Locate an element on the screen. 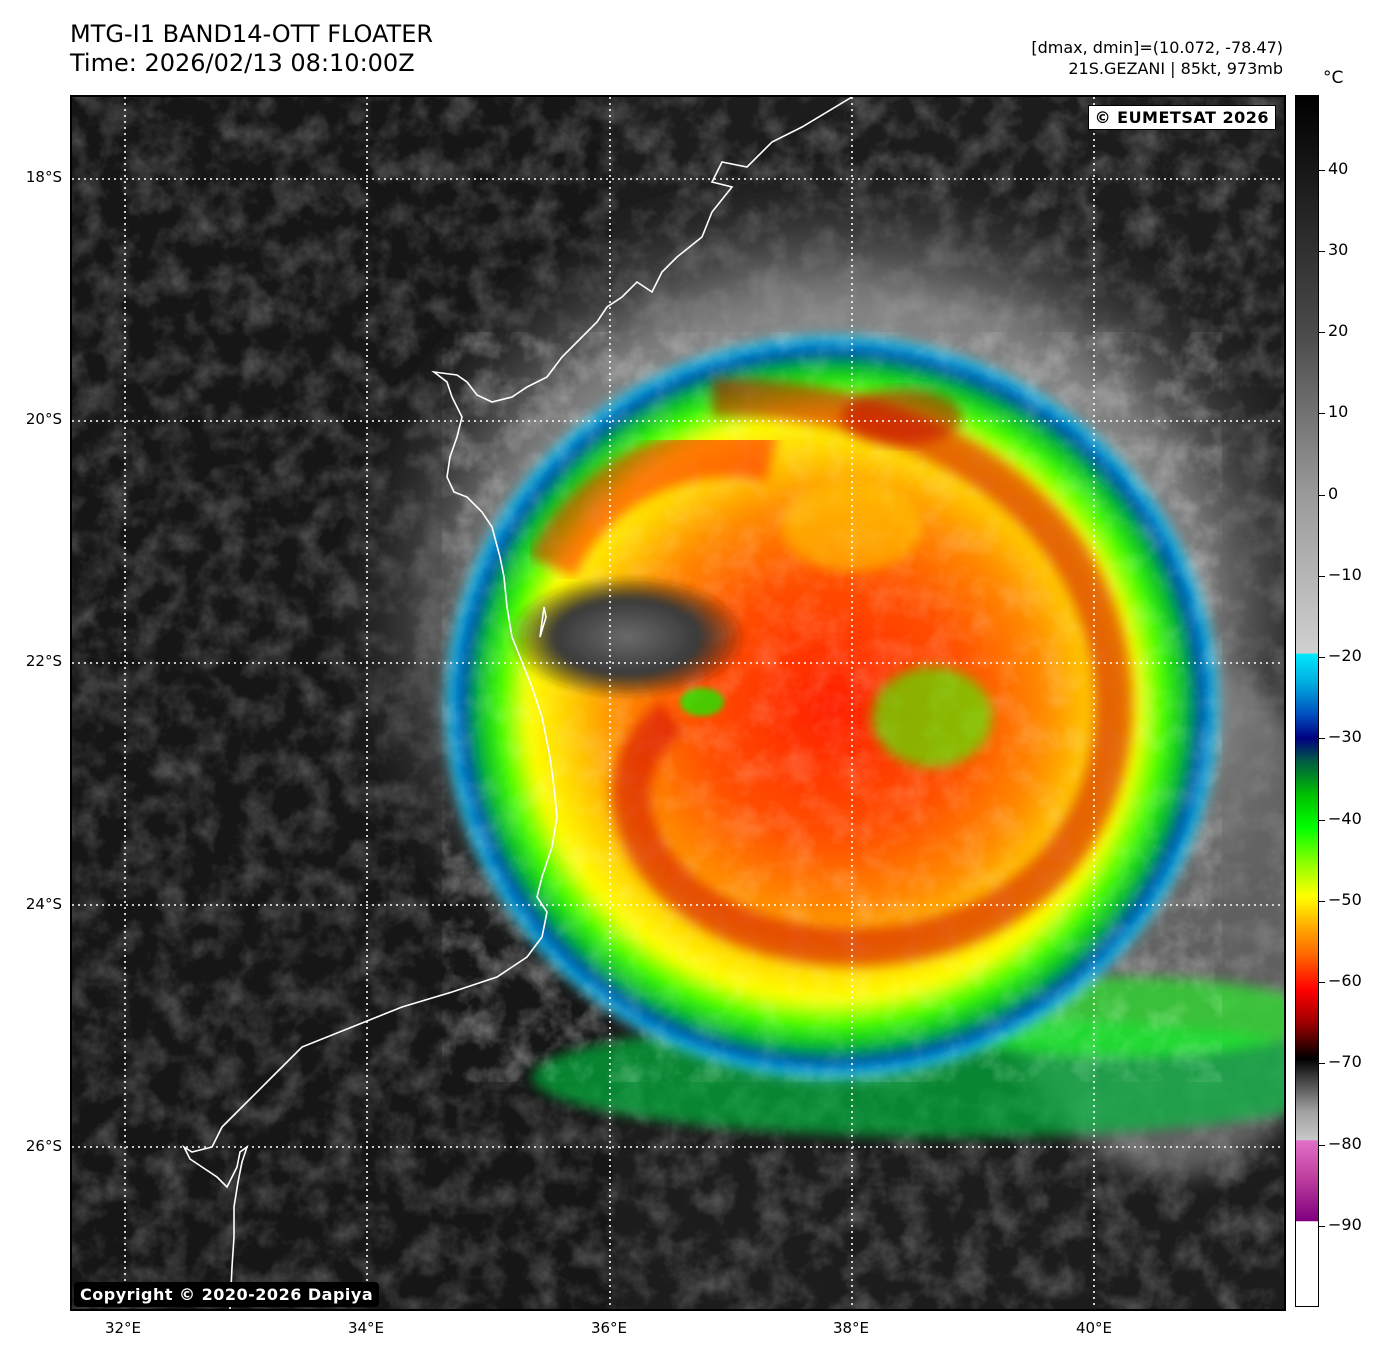  lat-label-18s: 18°S is located at coordinates (43, 177).